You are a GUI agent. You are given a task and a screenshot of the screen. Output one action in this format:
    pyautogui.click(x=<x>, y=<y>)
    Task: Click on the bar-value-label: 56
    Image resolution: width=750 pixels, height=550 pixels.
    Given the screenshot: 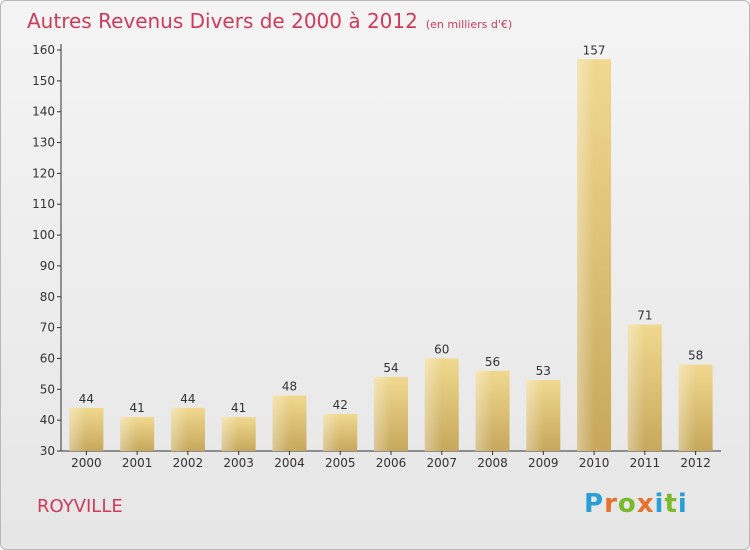 What is the action you would take?
    pyautogui.click(x=492, y=362)
    